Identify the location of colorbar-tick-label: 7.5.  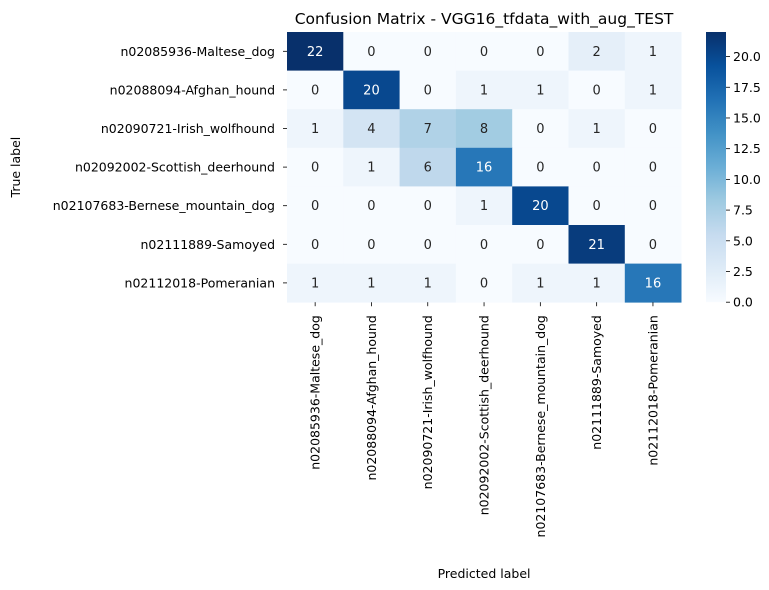
(743, 210).